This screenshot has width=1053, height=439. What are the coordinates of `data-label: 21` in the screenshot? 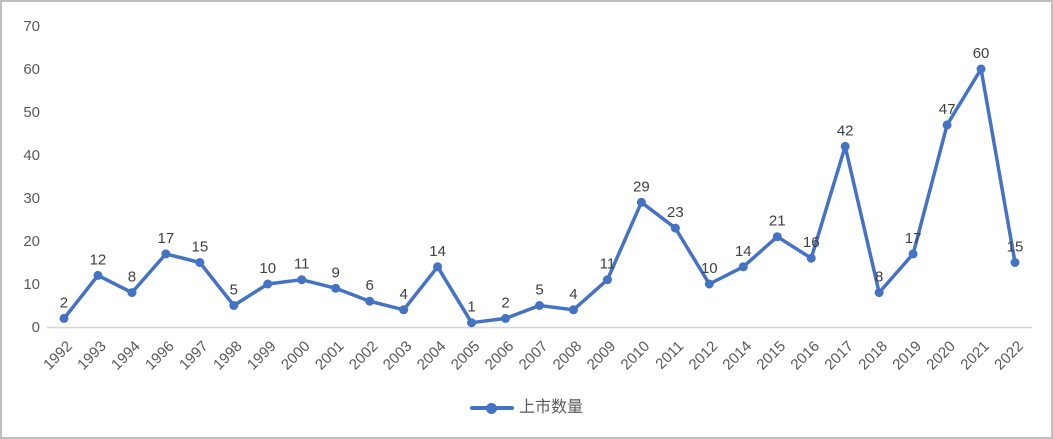 It's located at (777, 221).